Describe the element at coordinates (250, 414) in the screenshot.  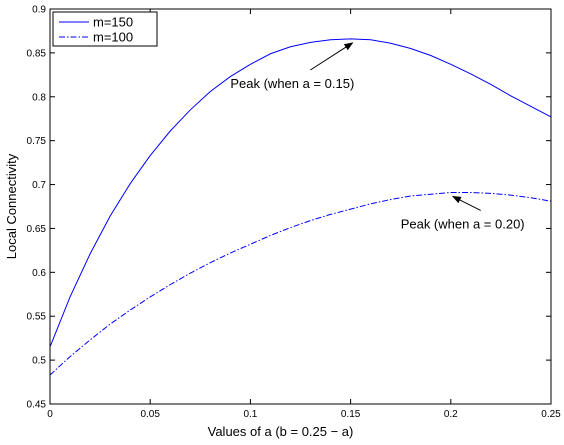
I see `x-tick-label: 0.1` at that location.